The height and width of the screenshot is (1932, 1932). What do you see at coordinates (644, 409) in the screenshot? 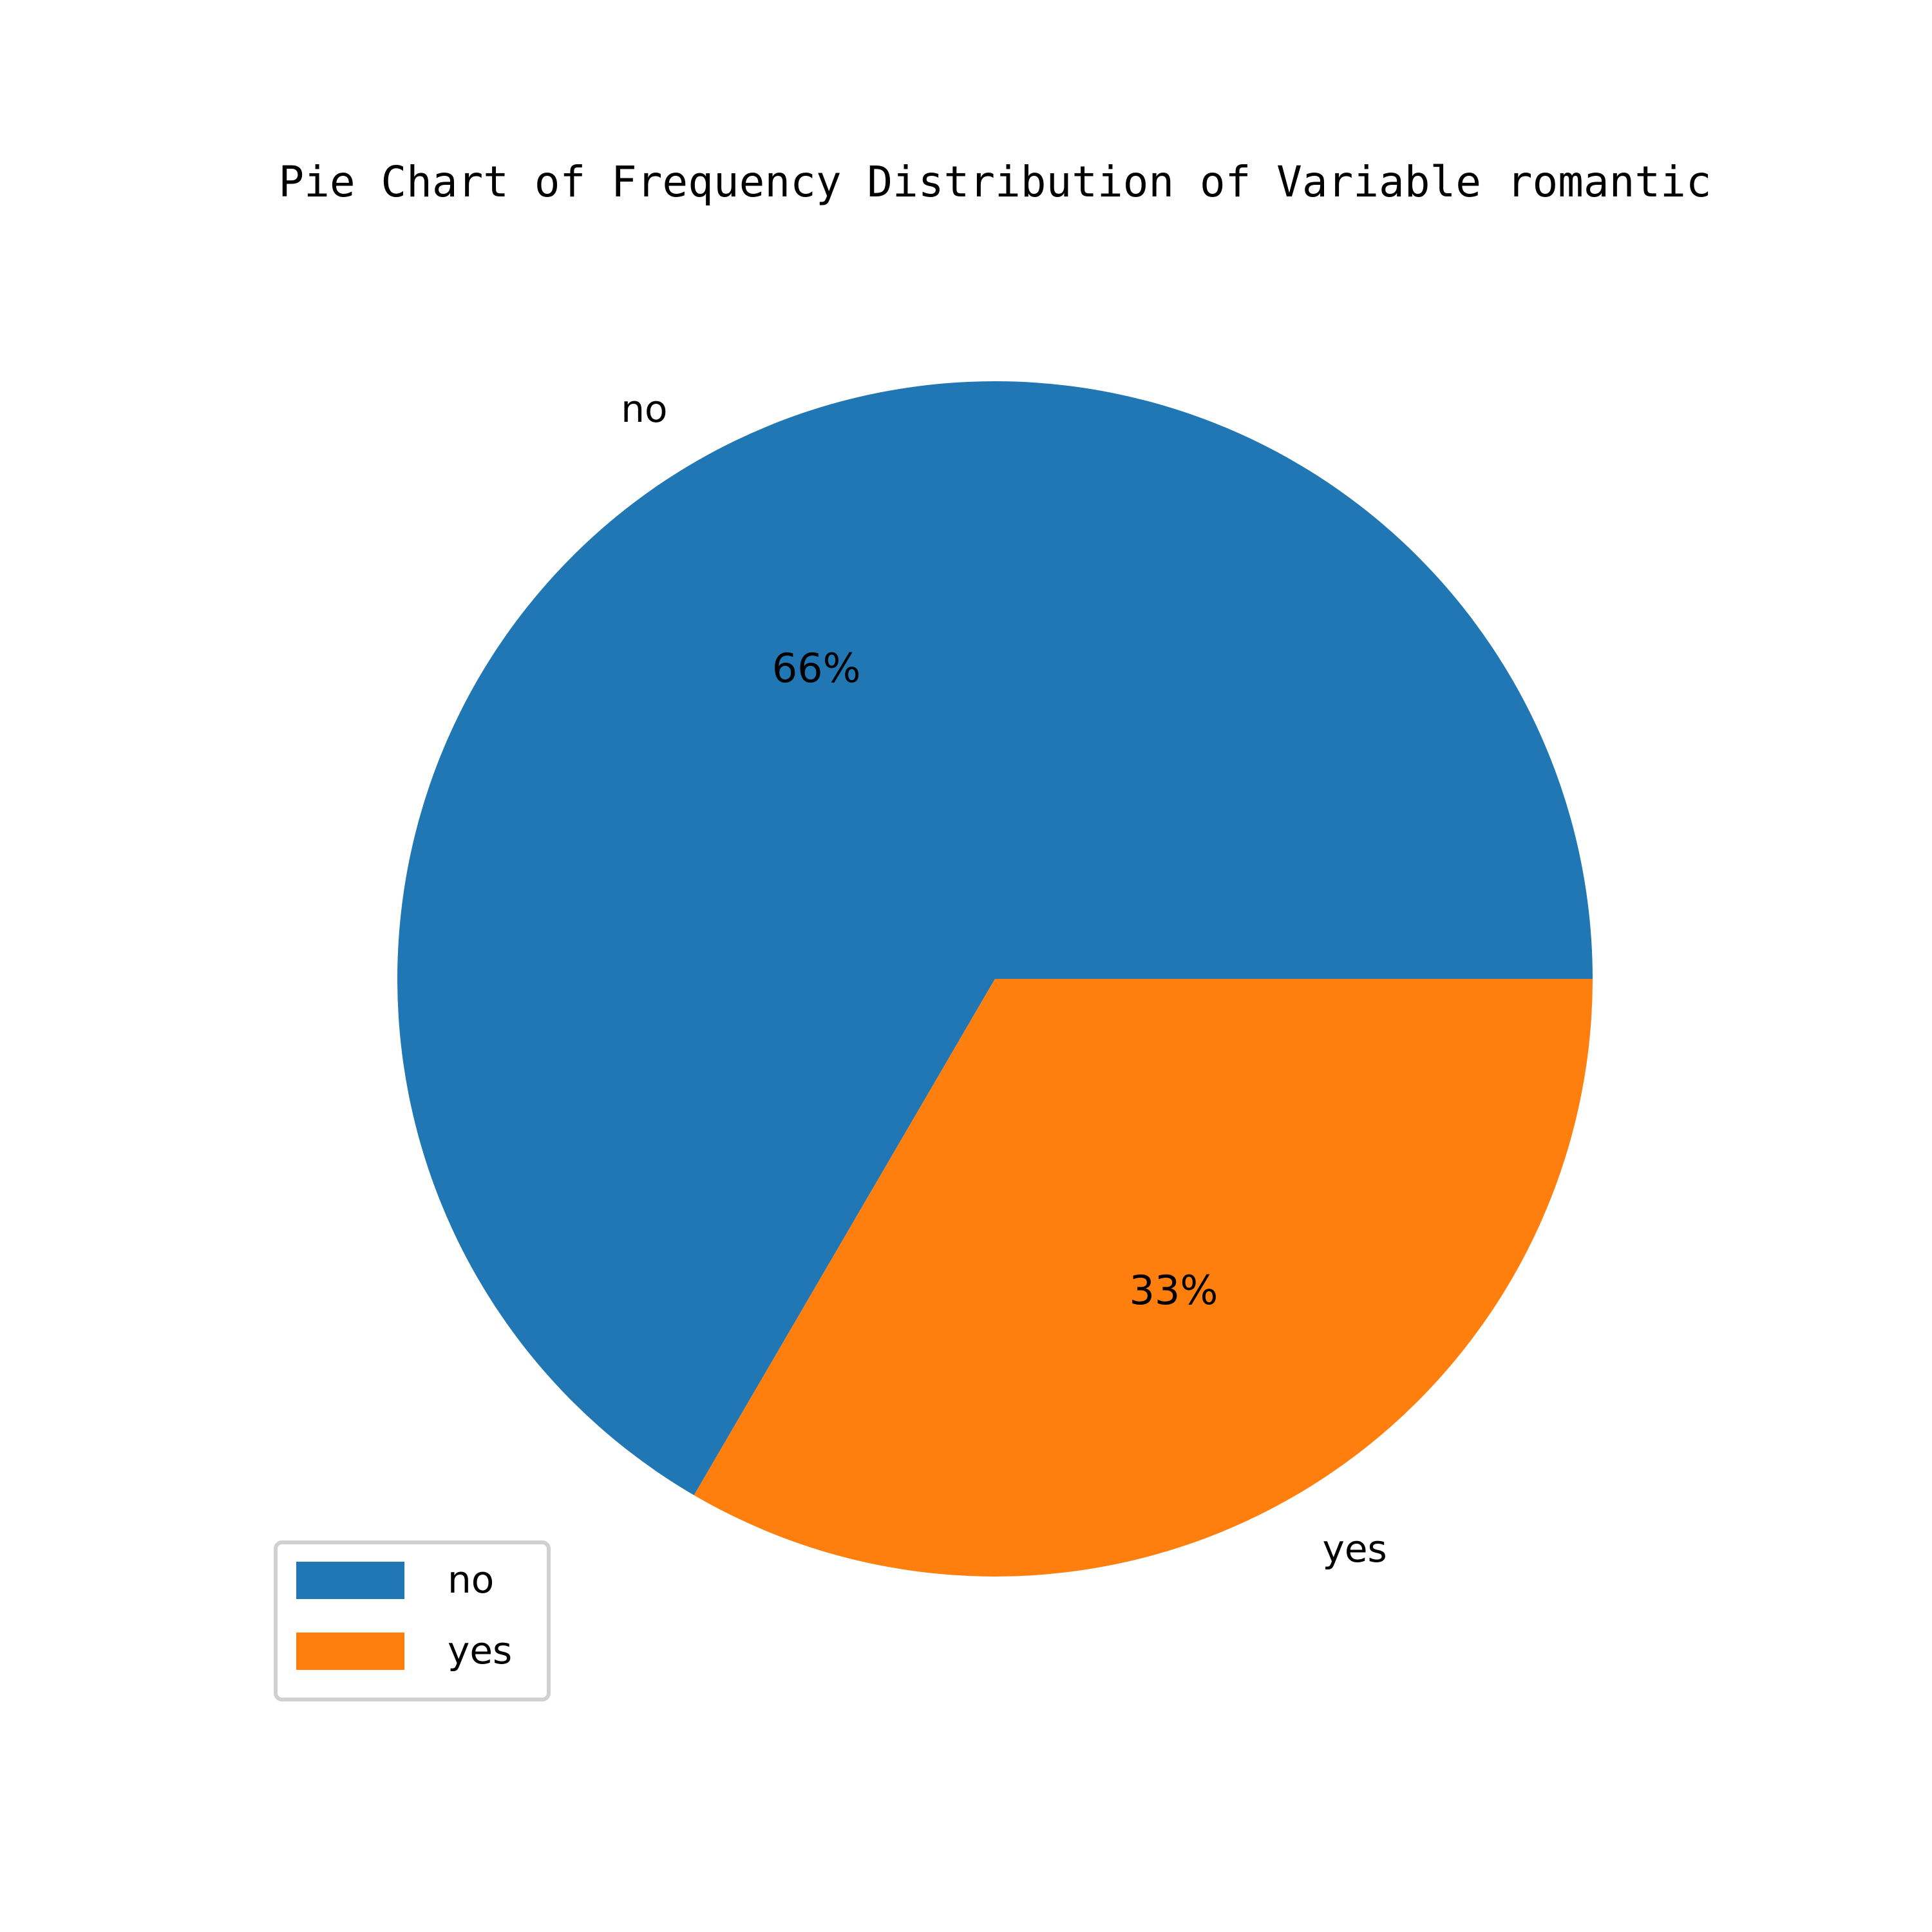
I see `pie-label-no: no` at bounding box center [644, 409].